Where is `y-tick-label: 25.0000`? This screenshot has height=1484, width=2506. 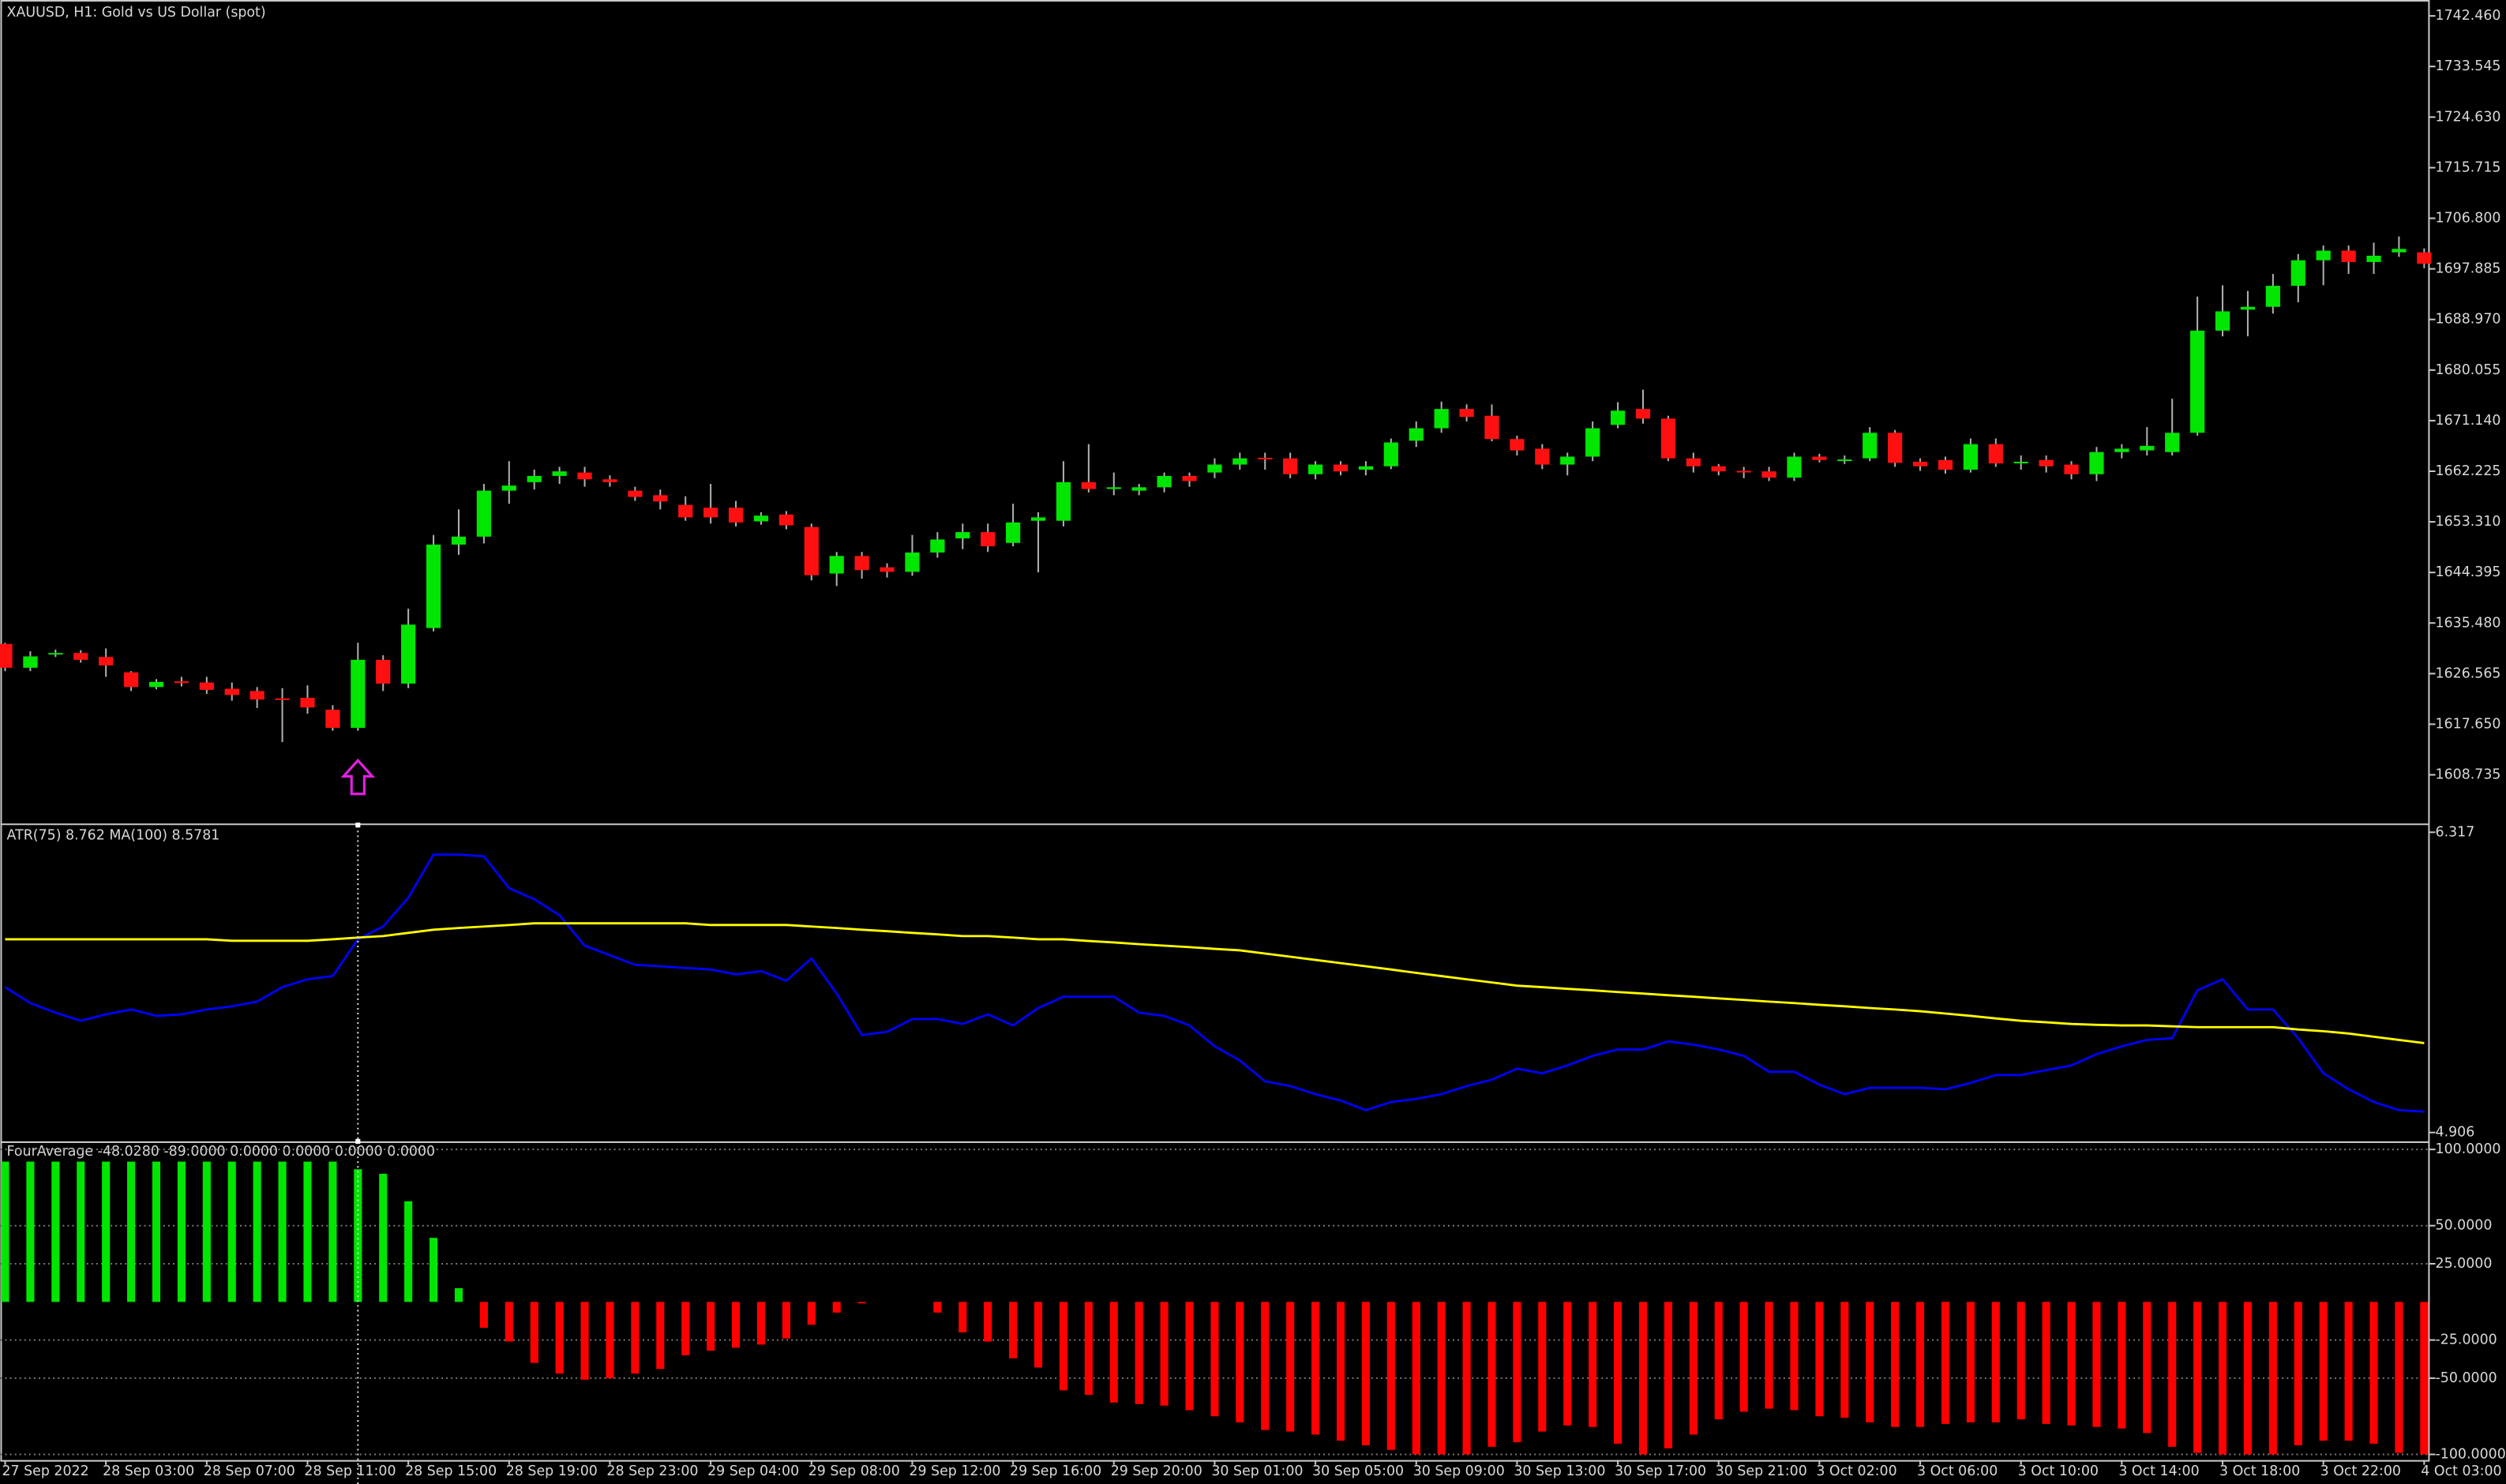
y-tick-label: 25.0000 is located at coordinates (2464, 1264).